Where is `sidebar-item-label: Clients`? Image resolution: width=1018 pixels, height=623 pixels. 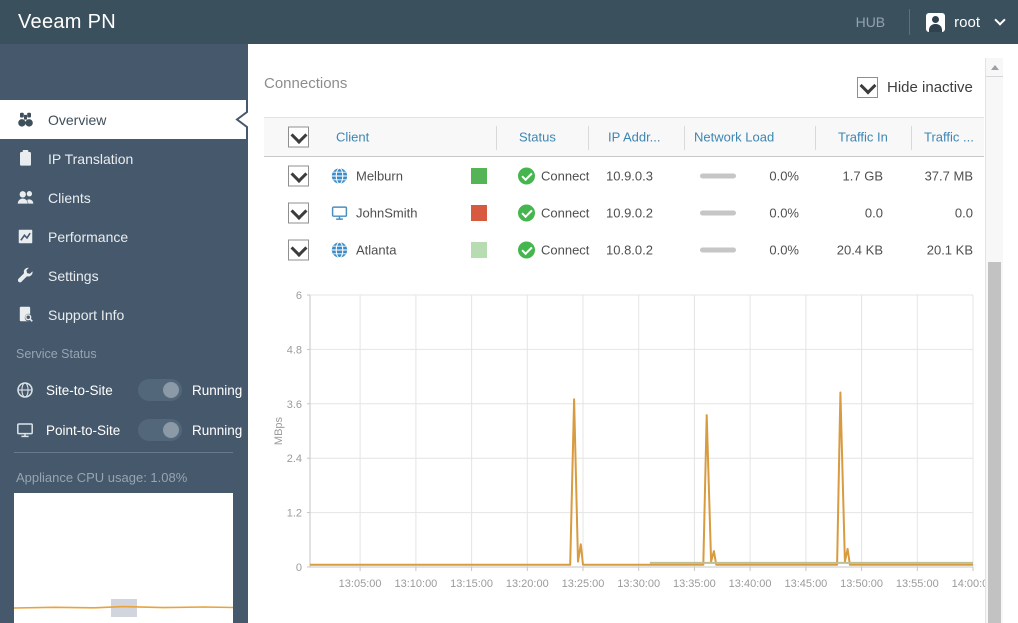
sidebar-item-label: Clients is located at coordinates (69, 197).